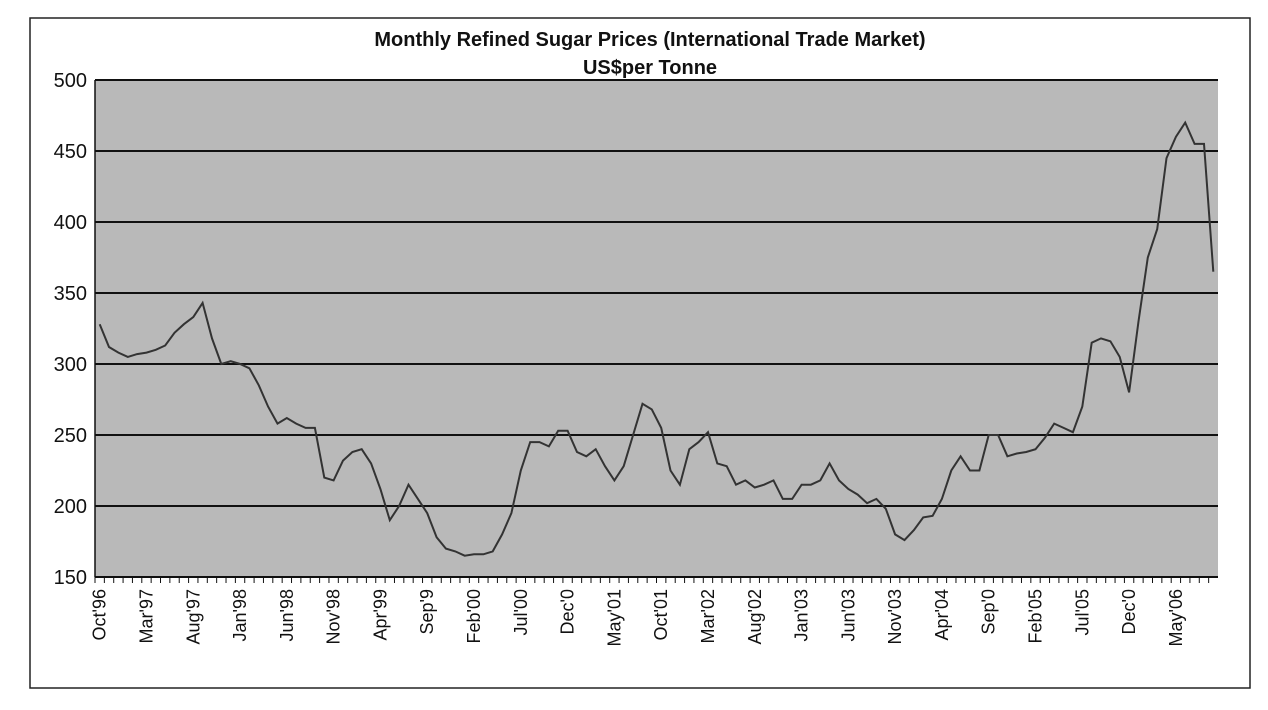 Image resolution: width=1268 pixels, height=710 pixels. I want to click on x-tick-label: May'06, so click(1176, 617).